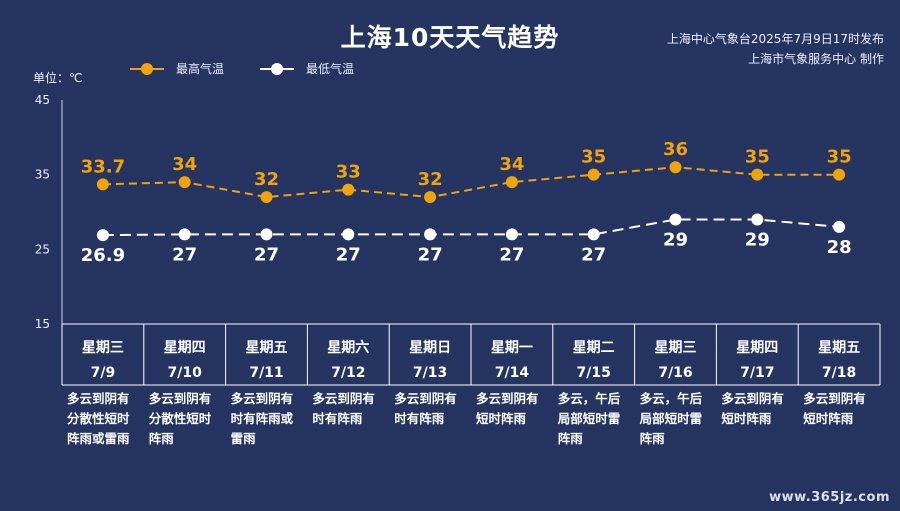 The image size is (900, 511). What do you see at coordinates (330, 69) in the screenshot?
I see `legend-label-low: 最低气温` at bounding box center [330, 69].